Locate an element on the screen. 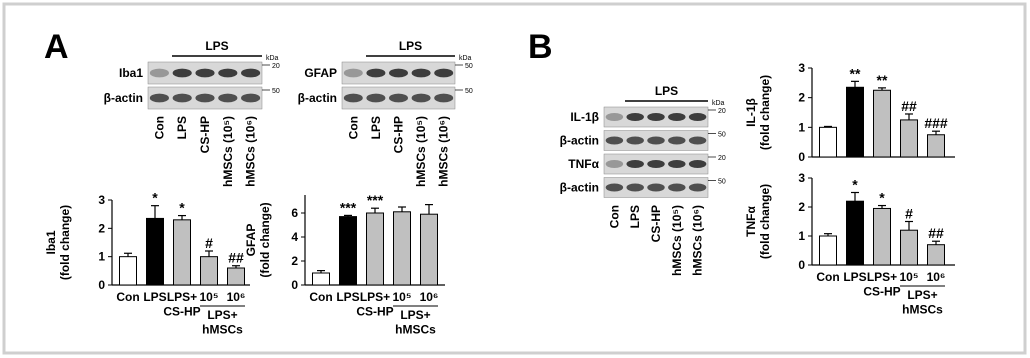 This screenshot has height=358, width=1030. y-axis-label-group: IL-1β(fold change) is located at coordinates (758, 112).